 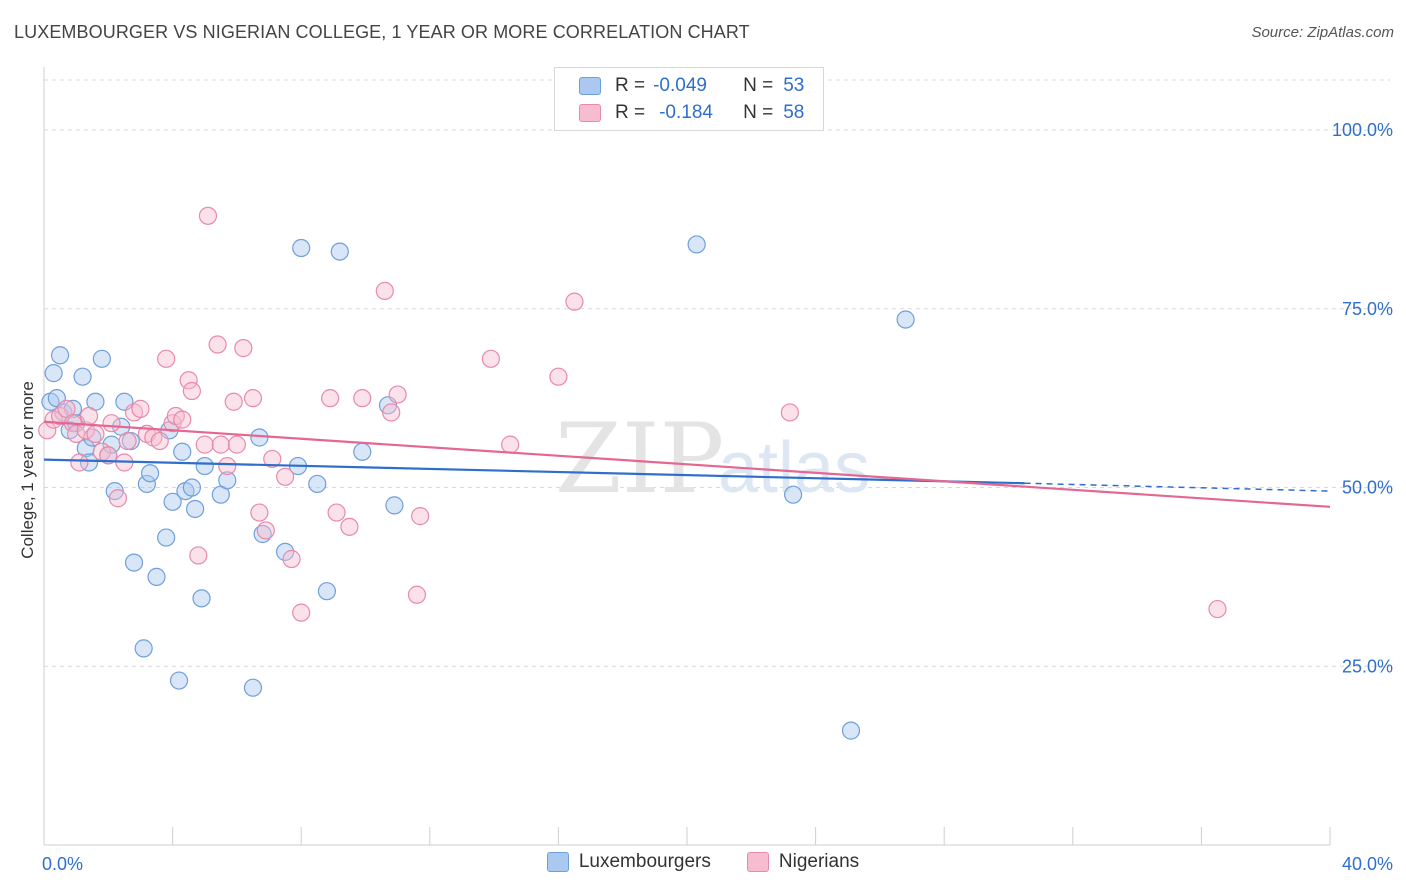 I want to click on n-value: 58, so click(x=794, y=112).